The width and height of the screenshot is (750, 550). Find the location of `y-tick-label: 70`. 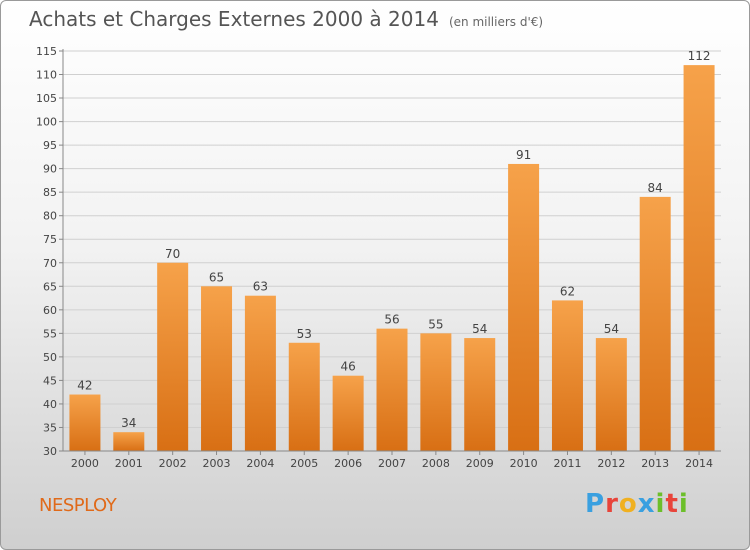

y-tick-label: 70 is located at coordinates (50, 263).